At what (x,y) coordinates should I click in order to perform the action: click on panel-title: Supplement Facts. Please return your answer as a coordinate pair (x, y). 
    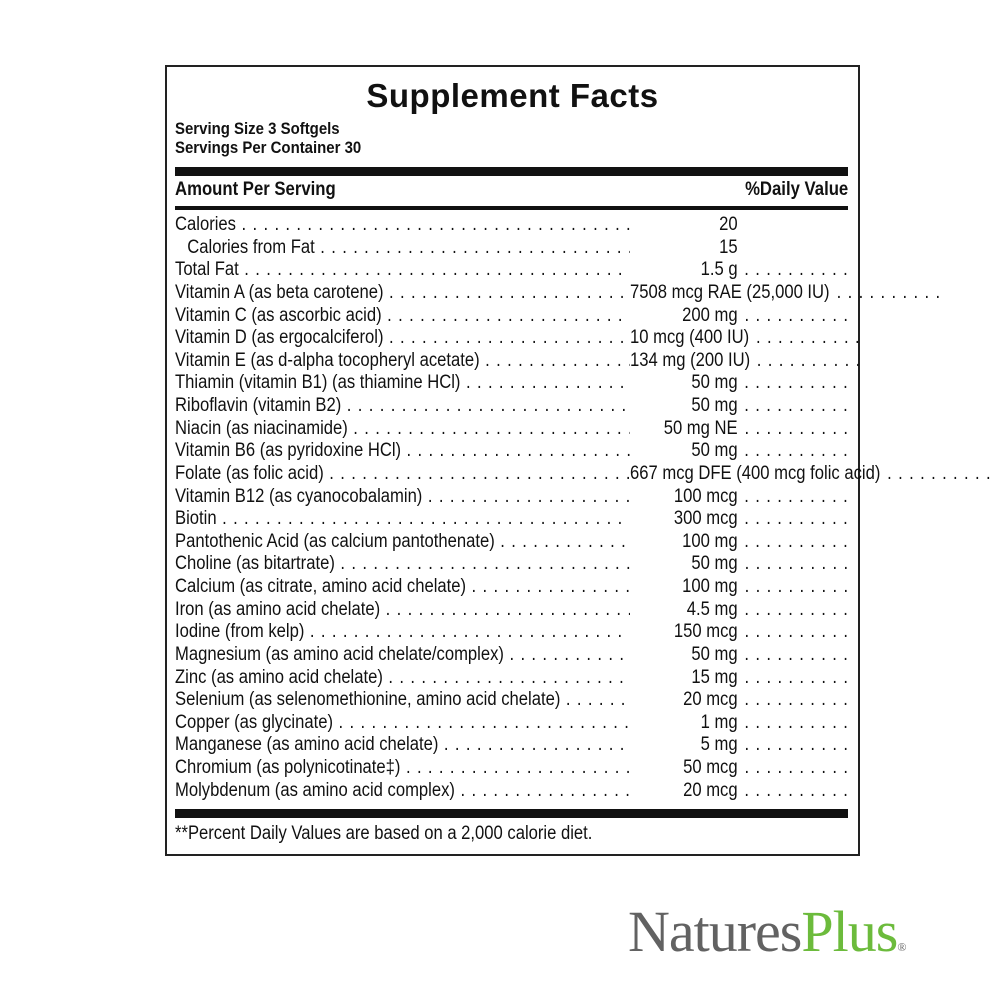
    Looking at the image, I should click on (512, 95).